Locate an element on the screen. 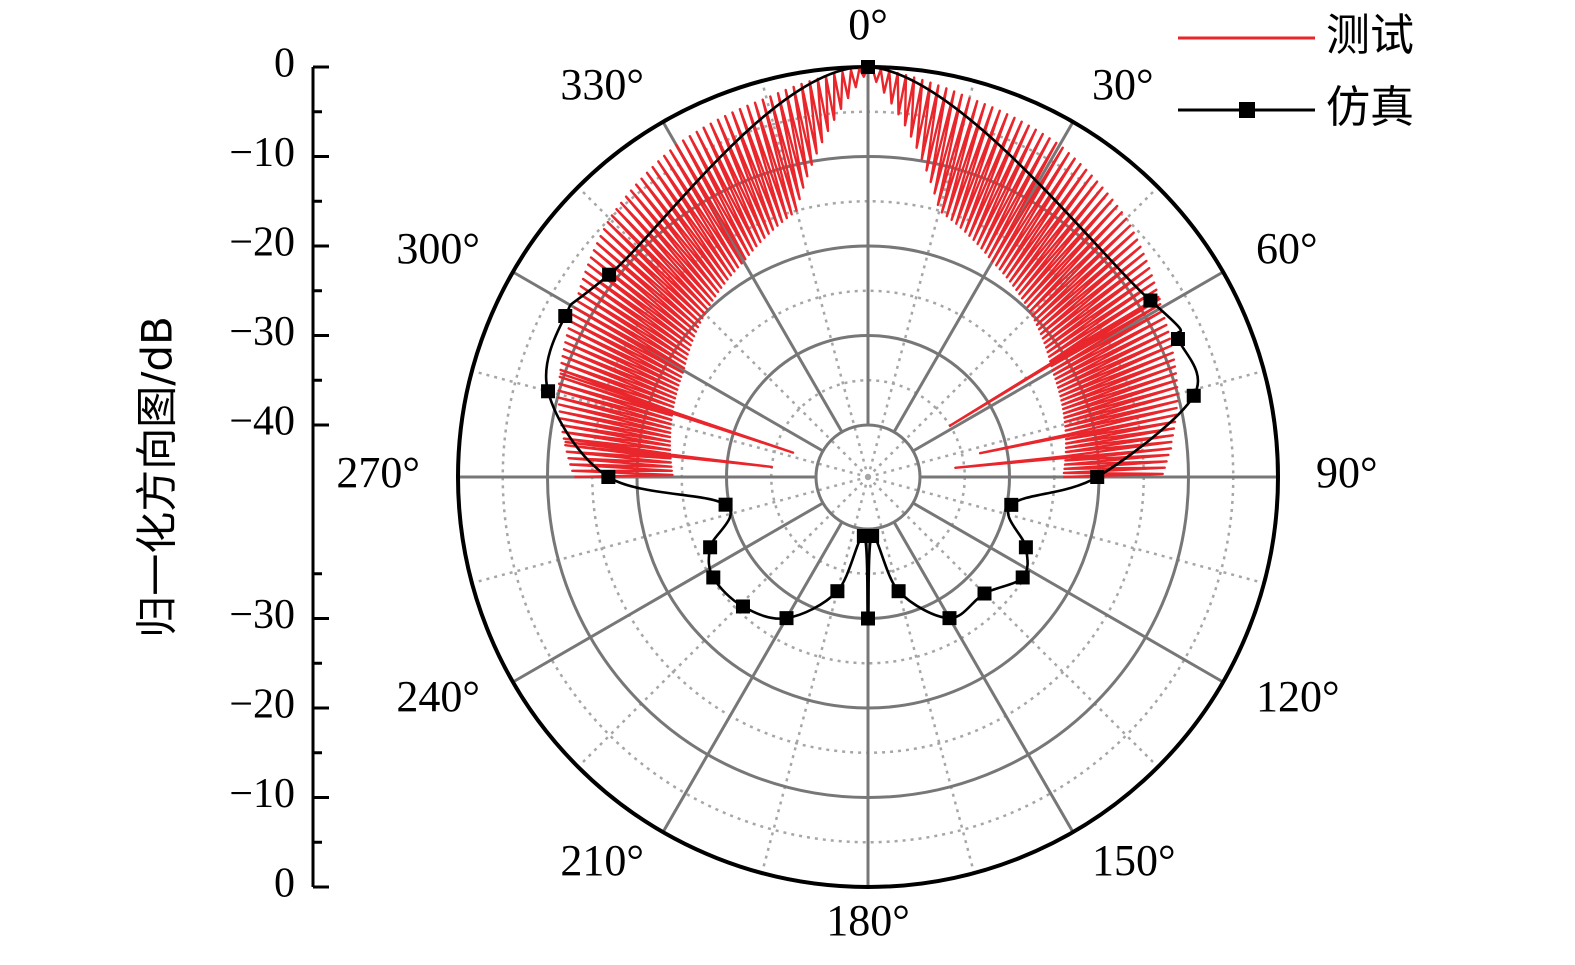  angle-label-30: 30° is located at coordinates (1123, 84).